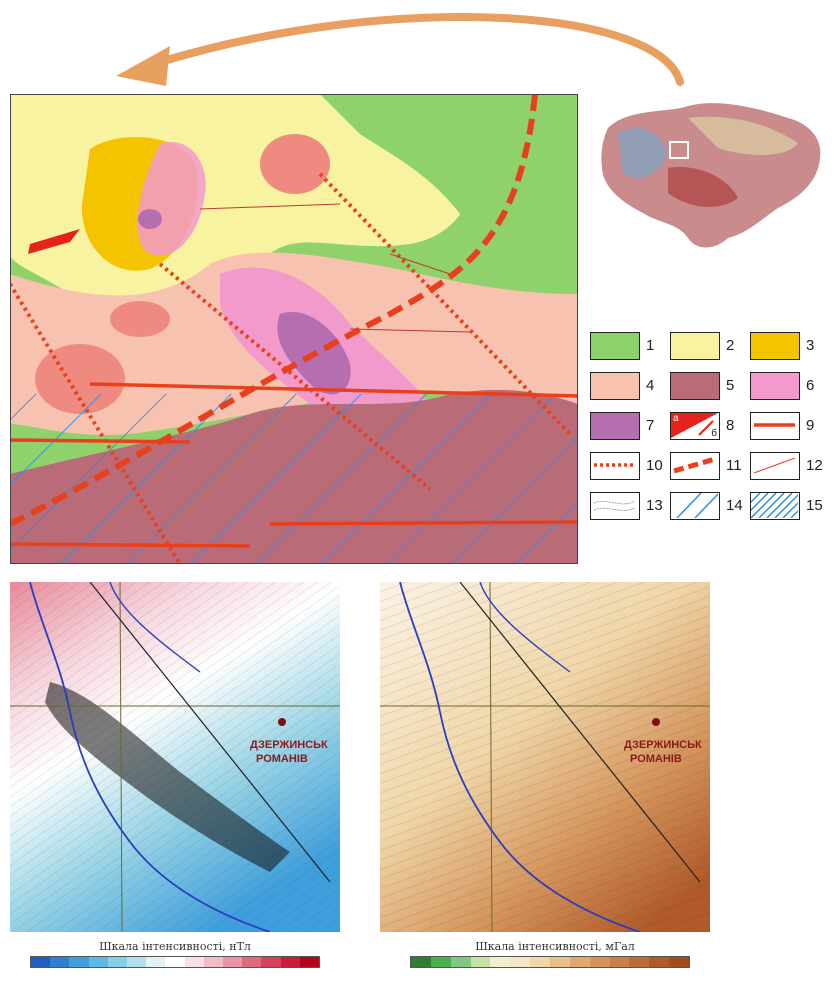 The height and width of the screenshot is (981, 834). Describe the element at coordinates (730, 345) in the screenshot. I see `legend-number-2: 2` at that location.